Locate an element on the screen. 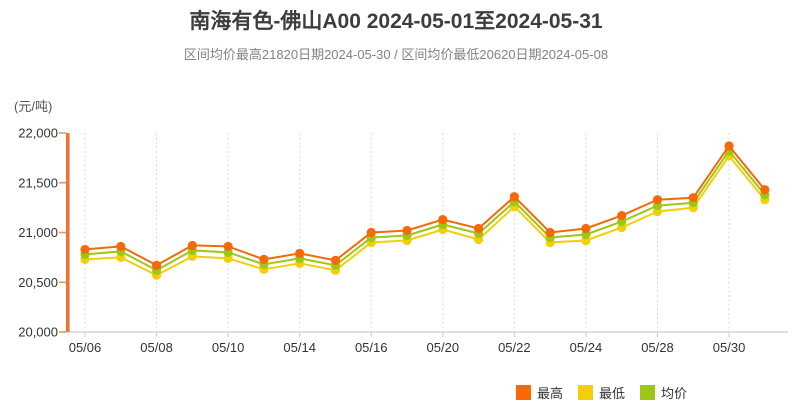  x-tick-label: 05/08 is located at coordinates (156, 347).